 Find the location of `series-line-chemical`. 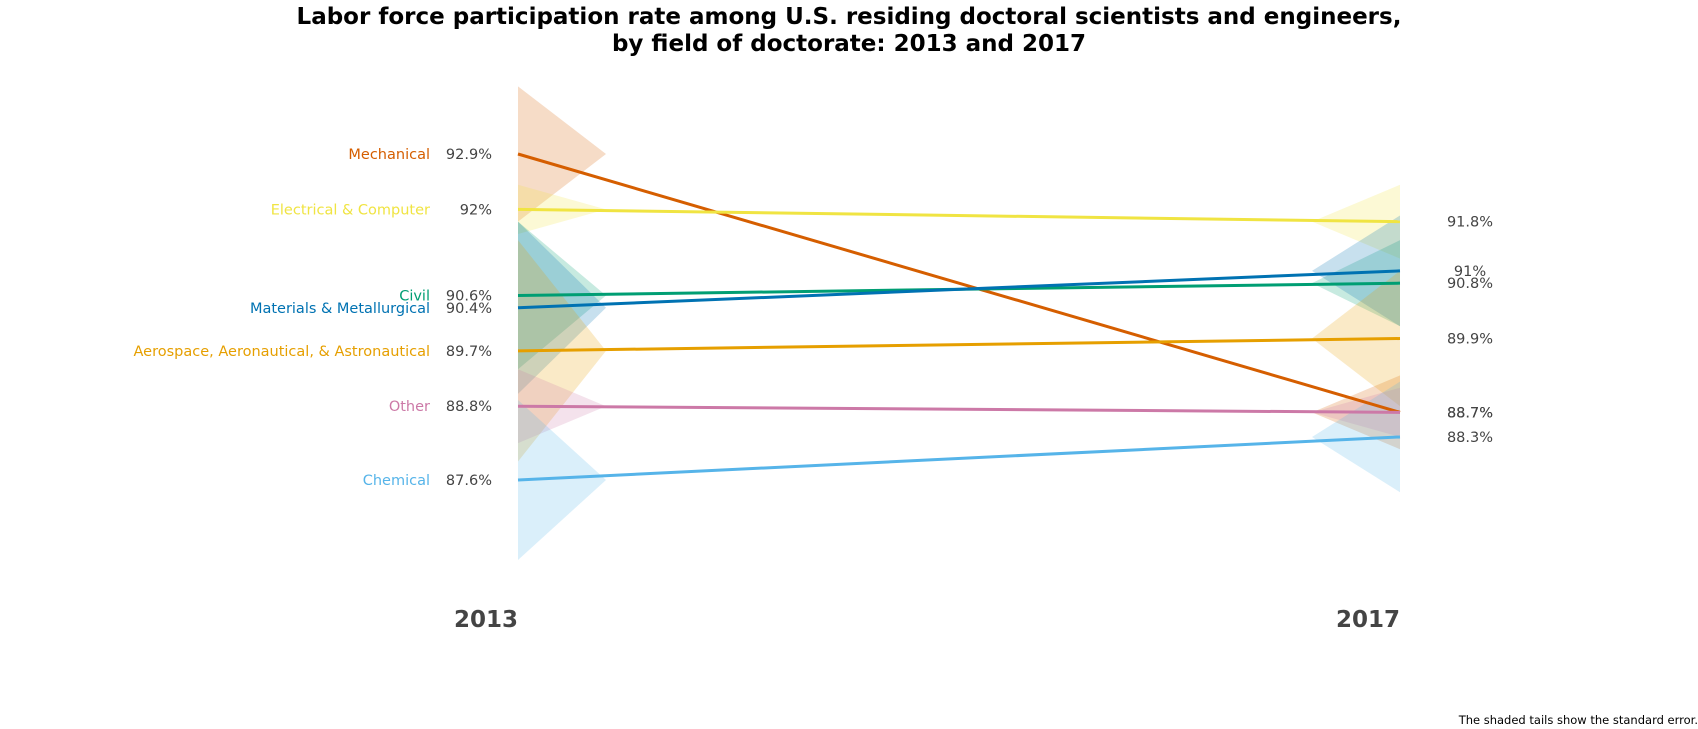

series-line-chemical is located at coordinates (959, 458).